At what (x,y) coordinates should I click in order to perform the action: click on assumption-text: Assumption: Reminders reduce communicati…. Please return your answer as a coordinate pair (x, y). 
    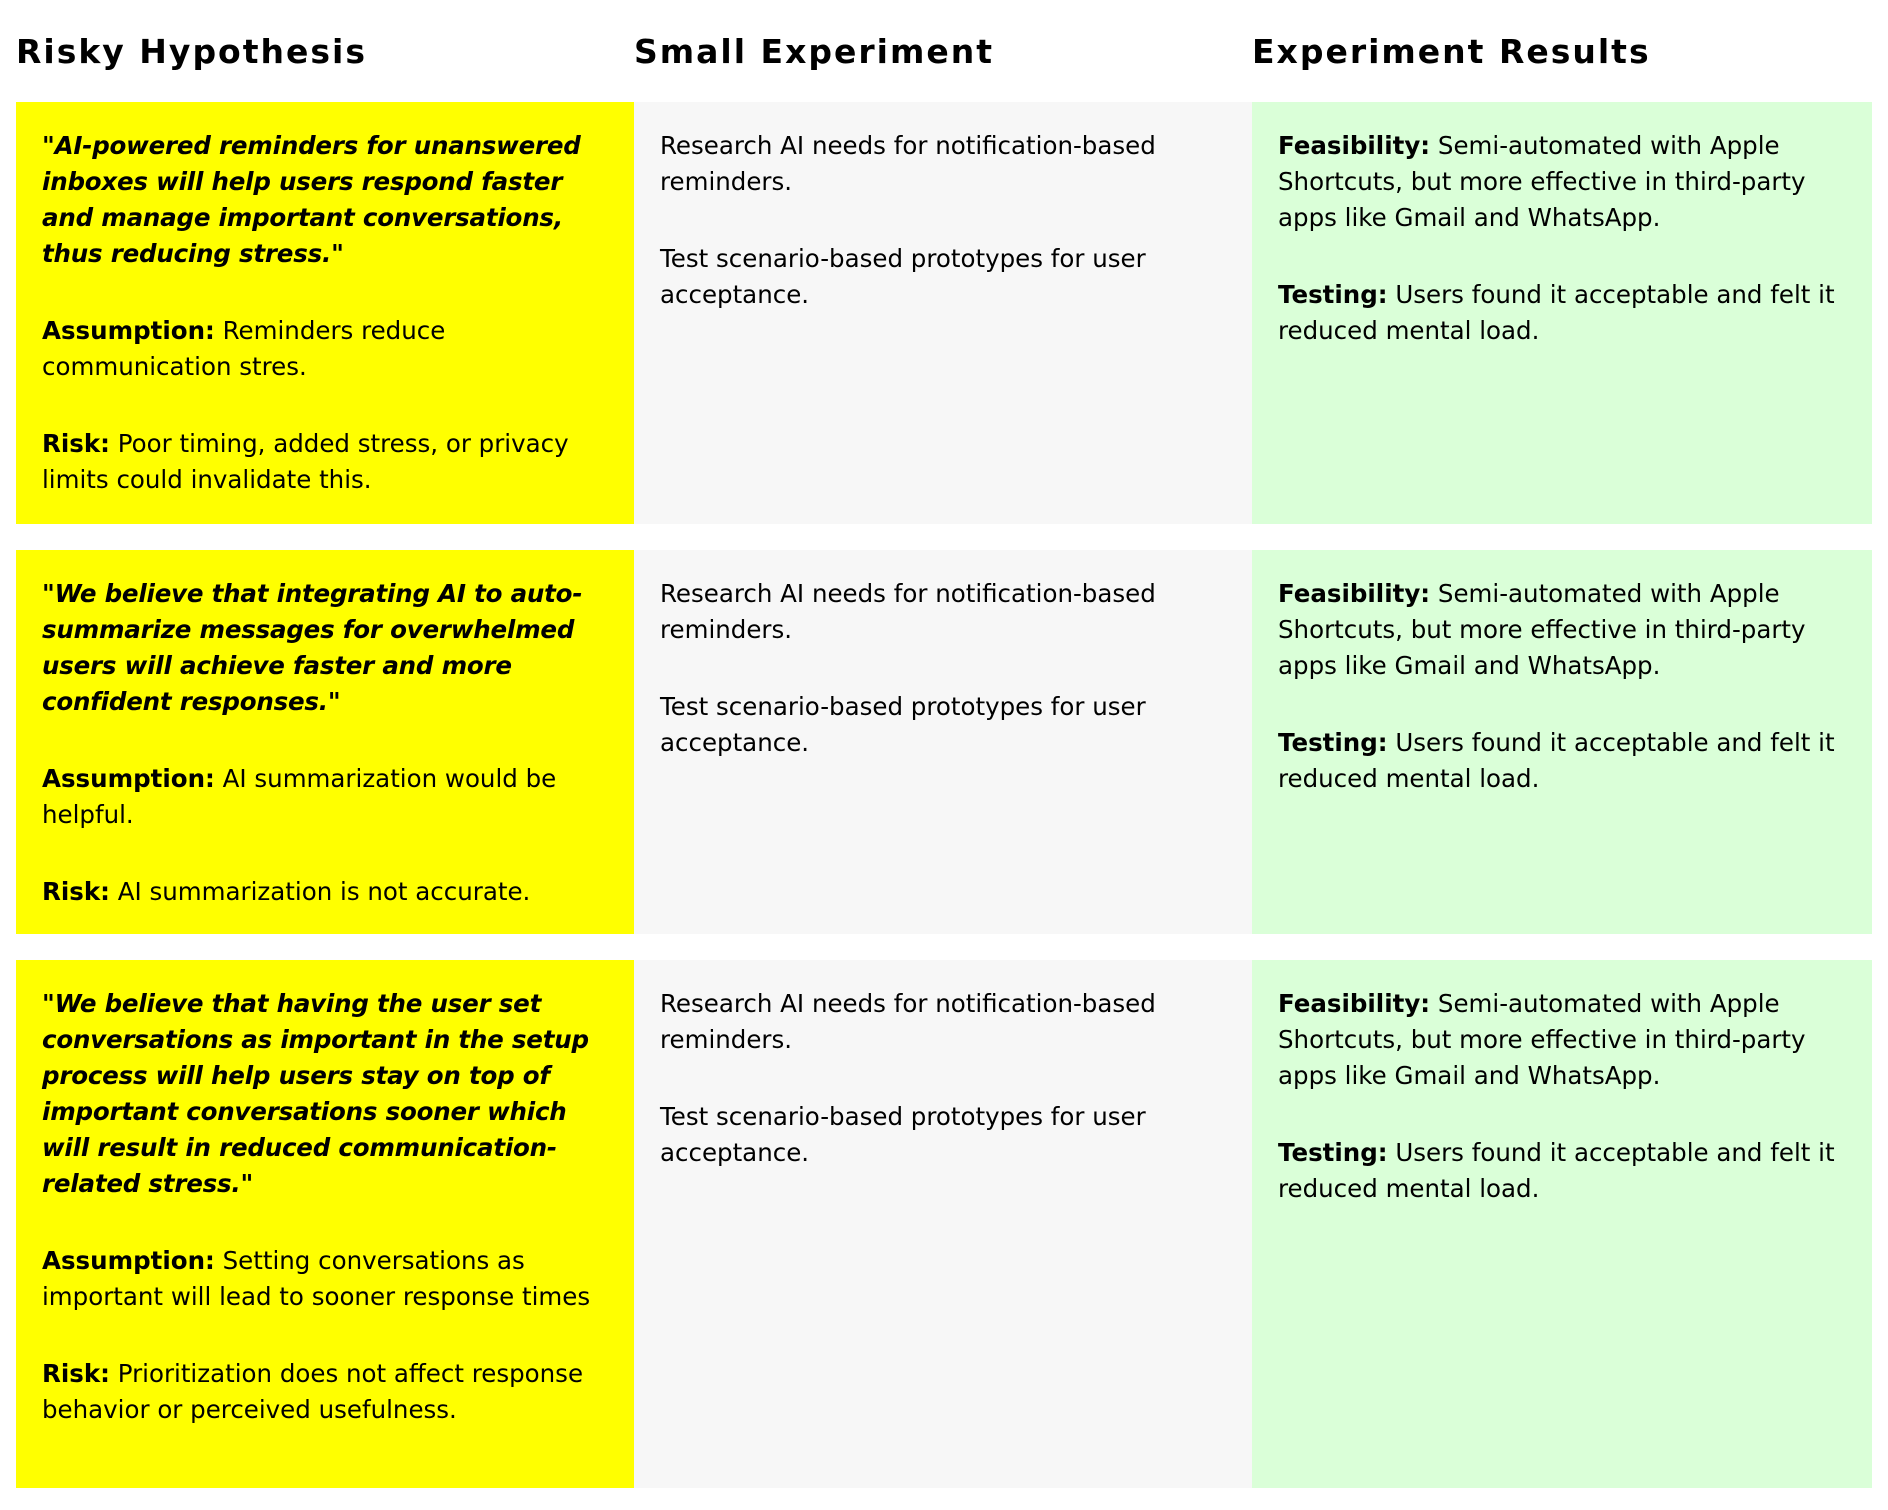
    Looking at the image, I should click on (325, 349).